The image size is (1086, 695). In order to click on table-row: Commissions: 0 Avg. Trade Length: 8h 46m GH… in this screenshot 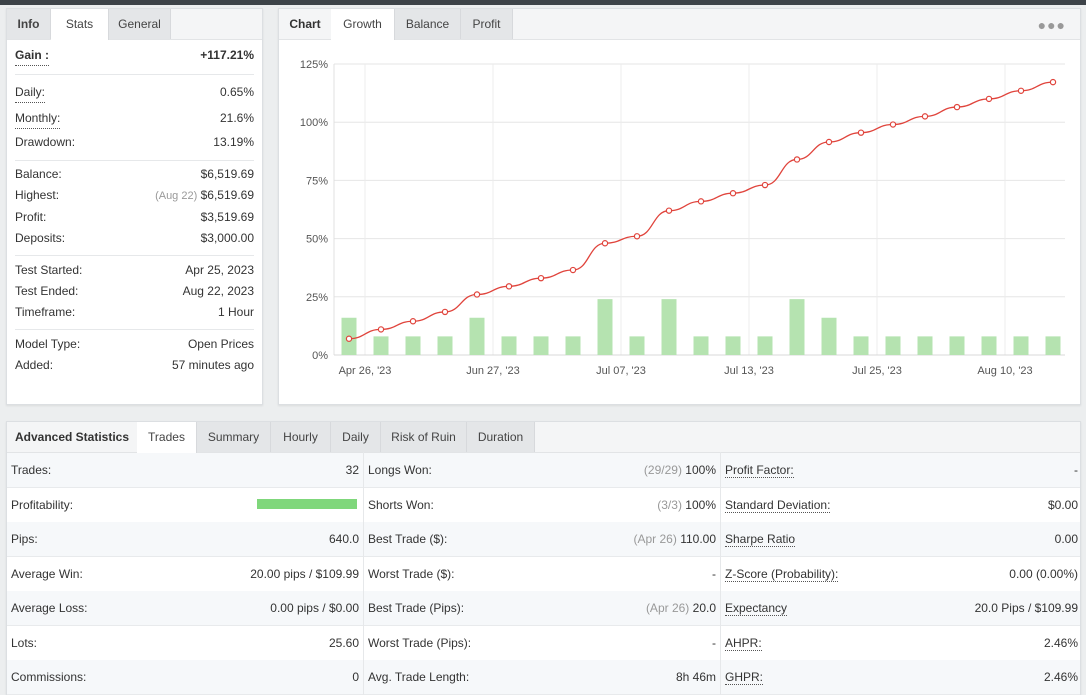, I will do `click(543, 677)`.